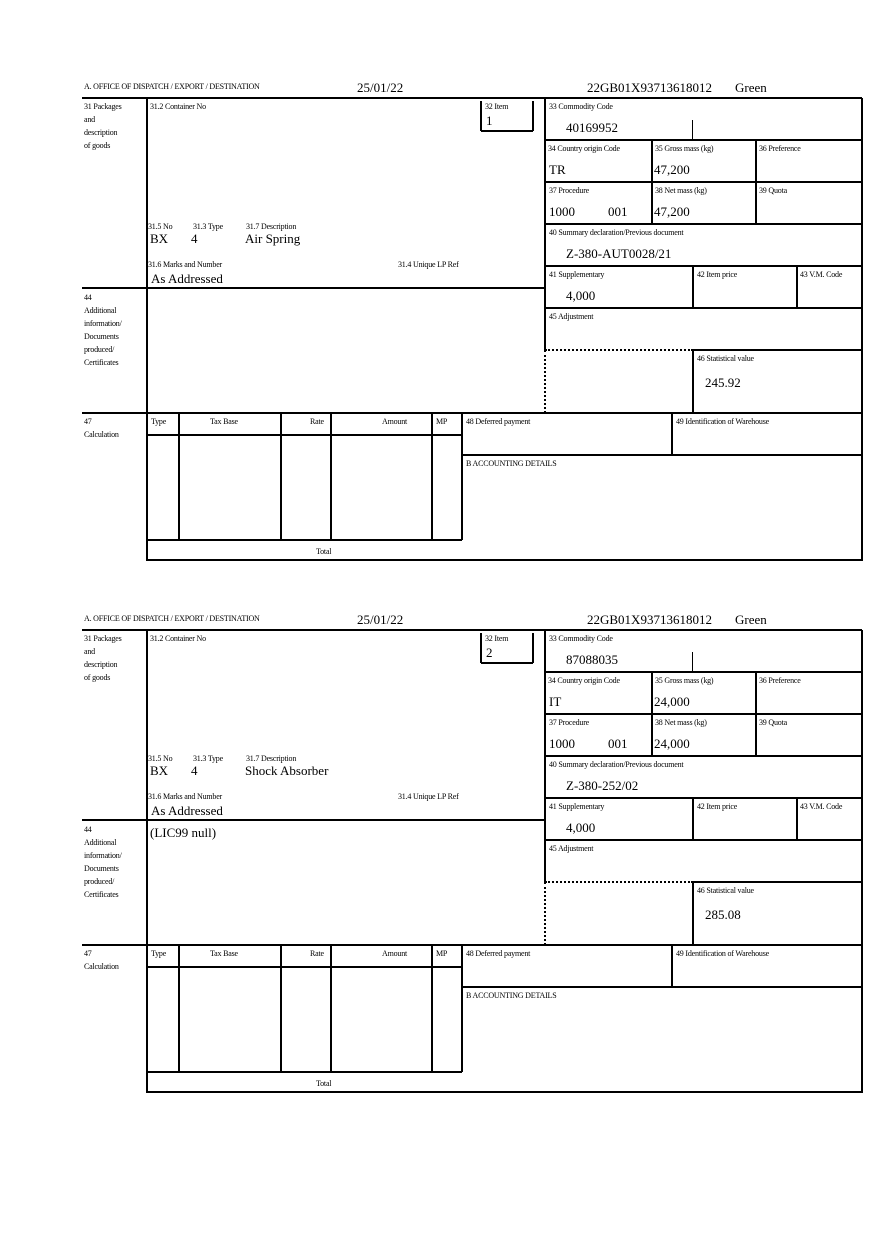 The height and width of the screenshot is (1250, 882). Describe the element at coordinates (773, 190) in the screenshot. I see `quota-label: 39 Quota` at that location.